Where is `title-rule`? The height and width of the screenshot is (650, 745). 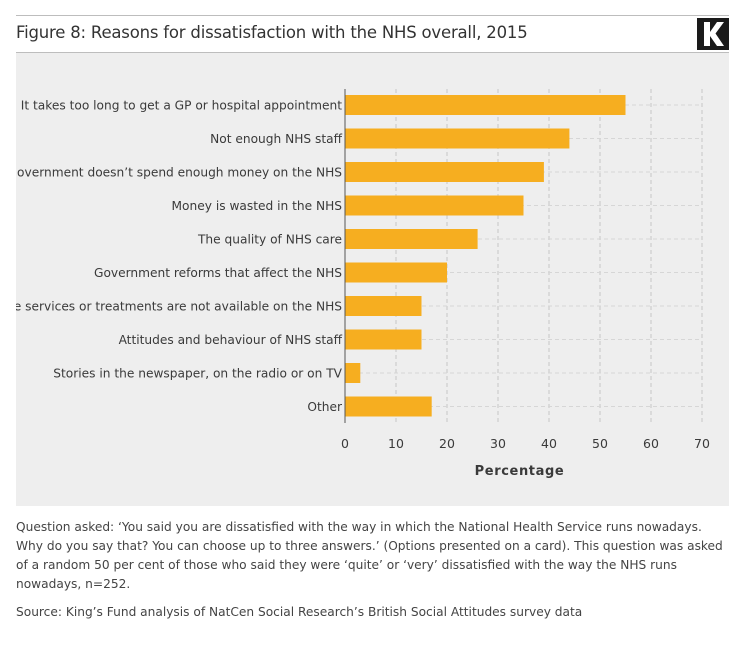 title-rule is located at coordinates (372, 52).